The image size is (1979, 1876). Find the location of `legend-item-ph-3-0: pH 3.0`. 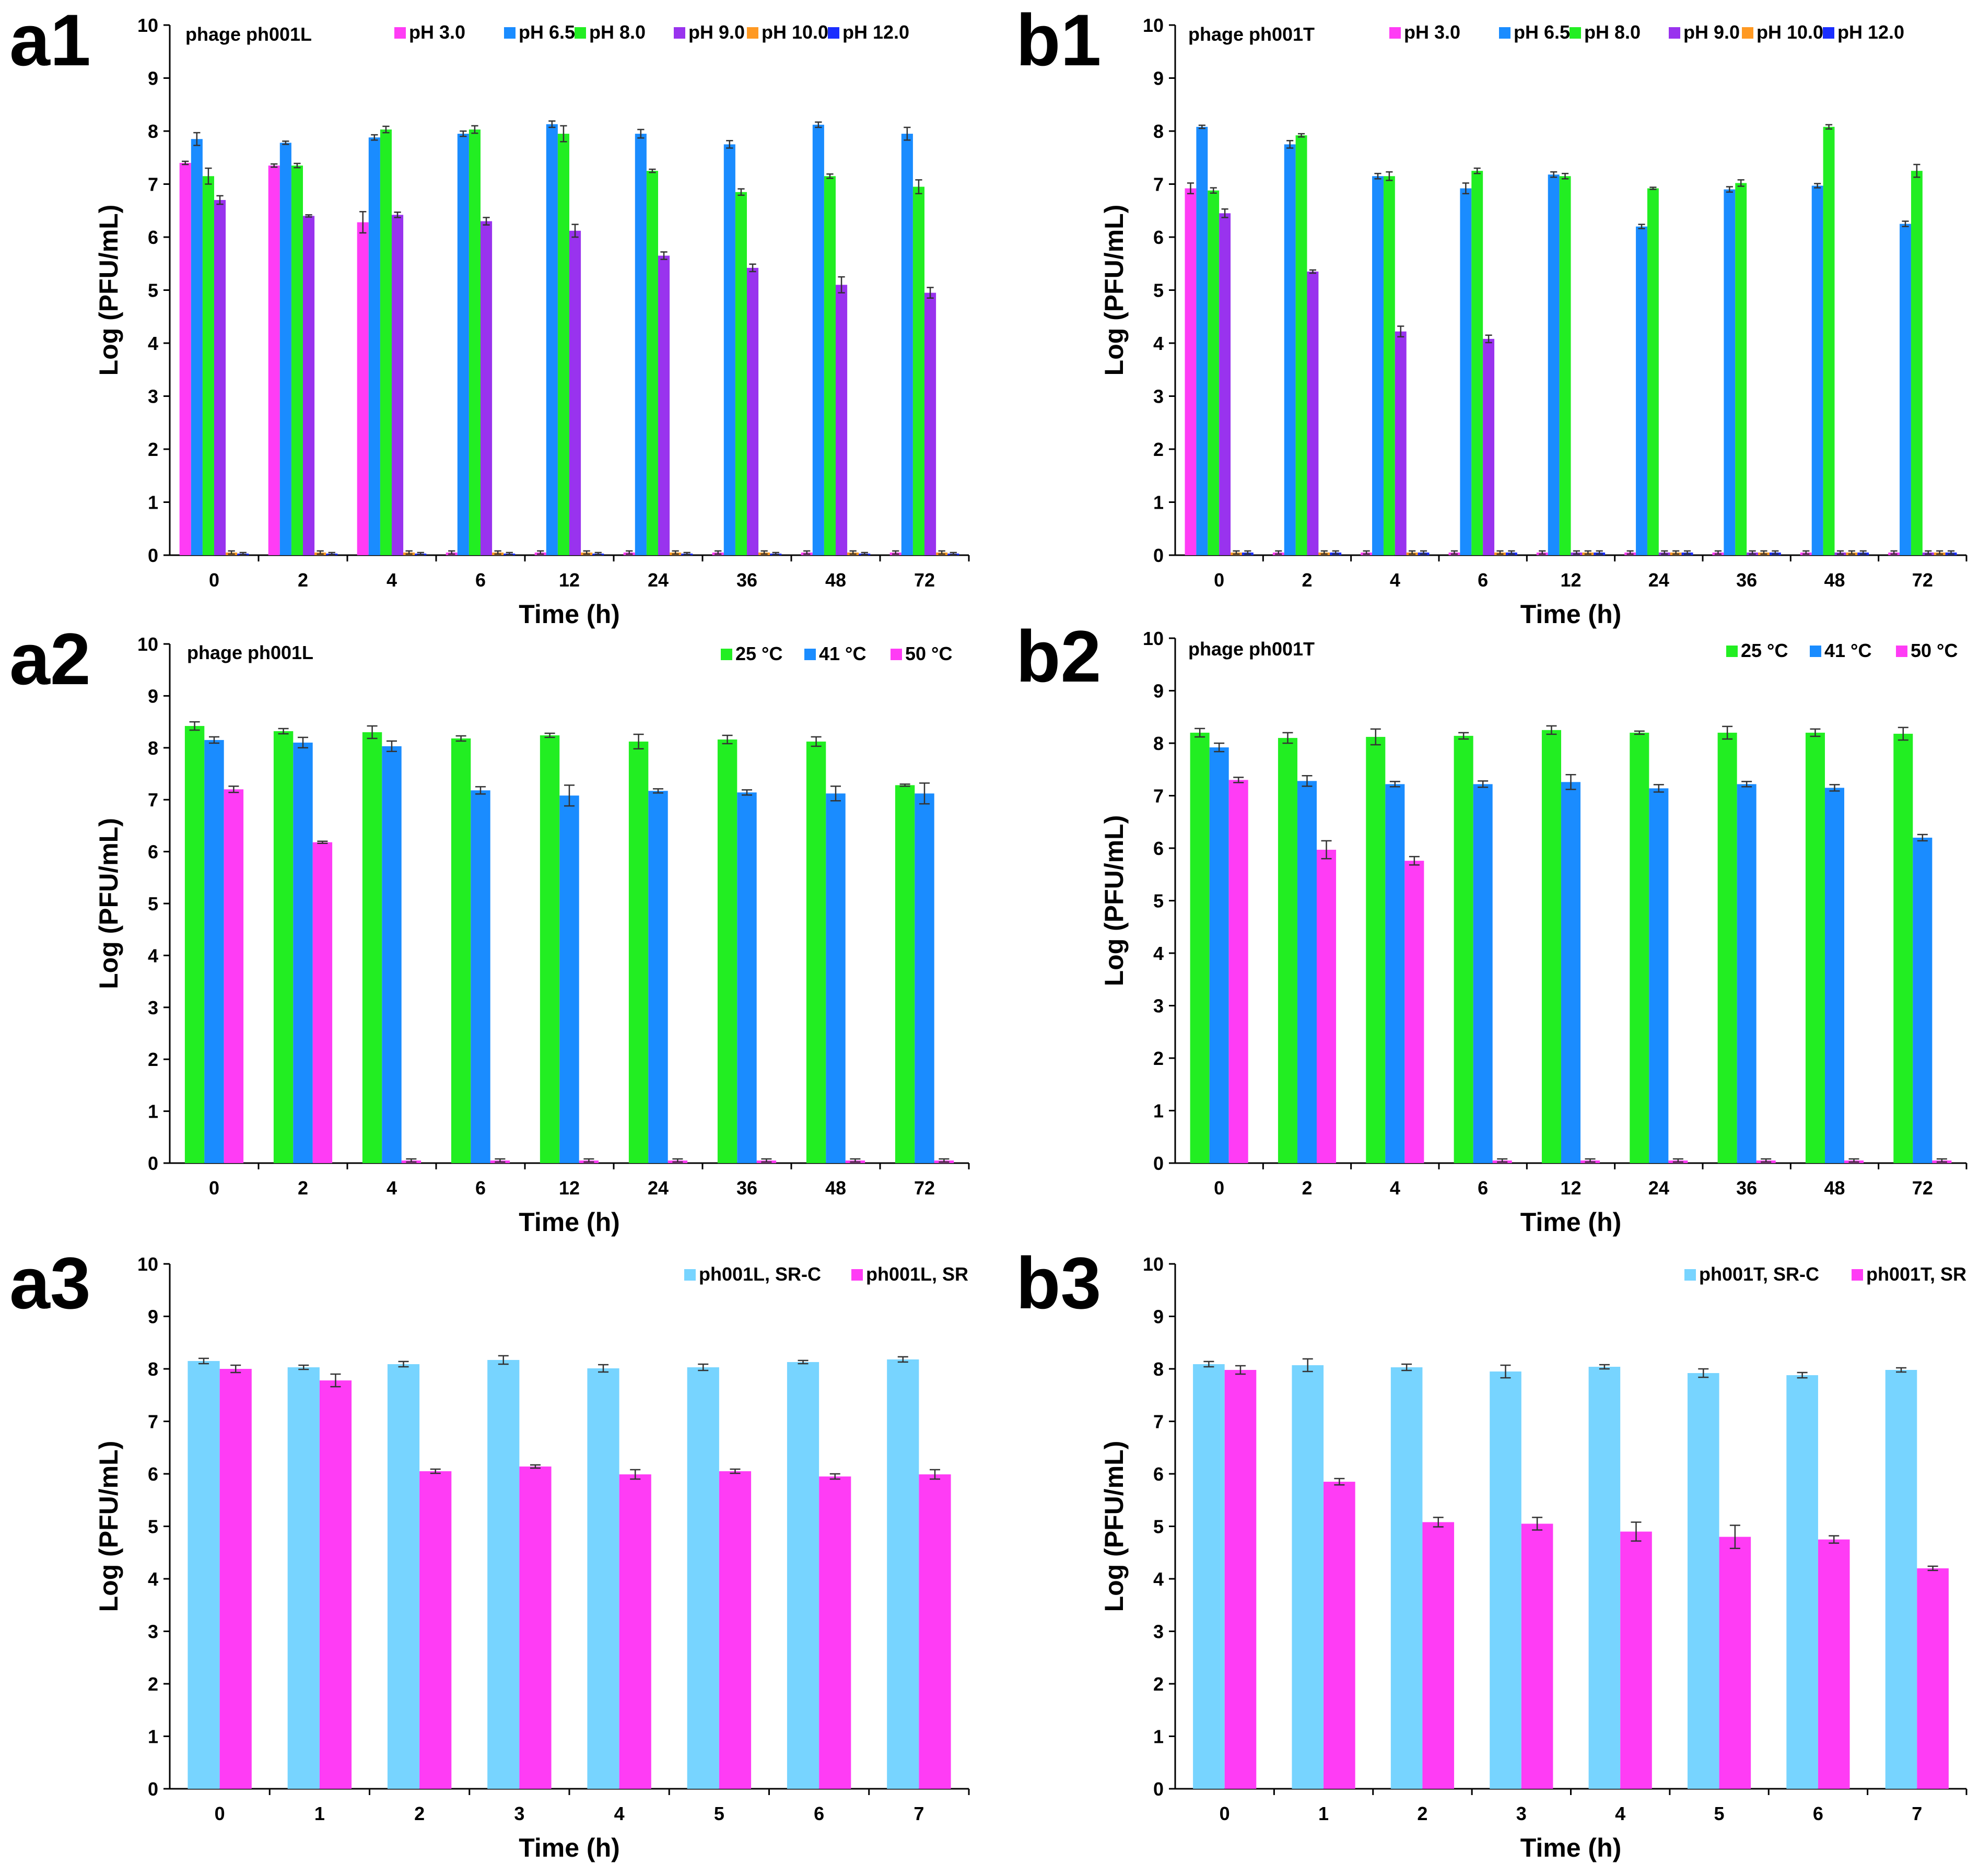

legend-item-ph-3-0: pH 3.0 is located at coordinates (1424, 32).